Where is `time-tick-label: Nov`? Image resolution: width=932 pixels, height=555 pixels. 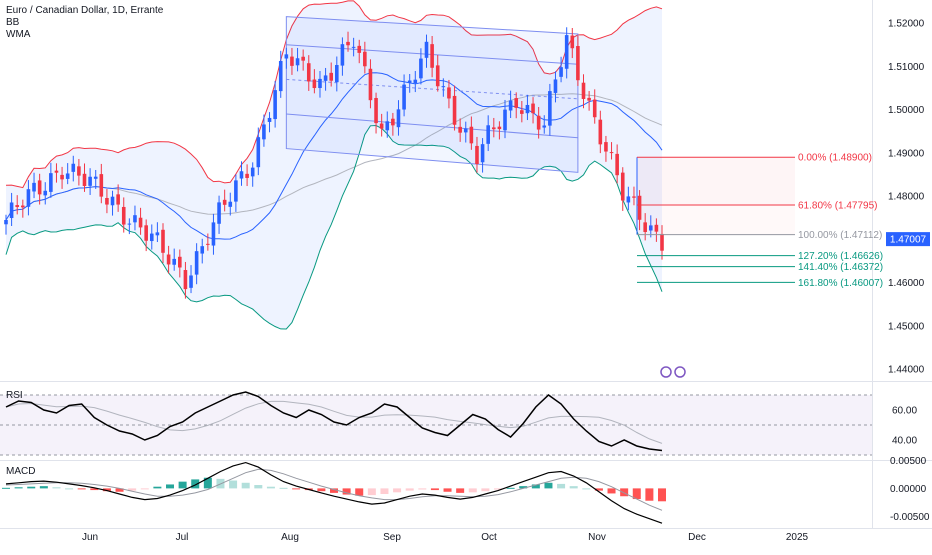 time-tick-label: Nov is located at coordinates (597, 537).